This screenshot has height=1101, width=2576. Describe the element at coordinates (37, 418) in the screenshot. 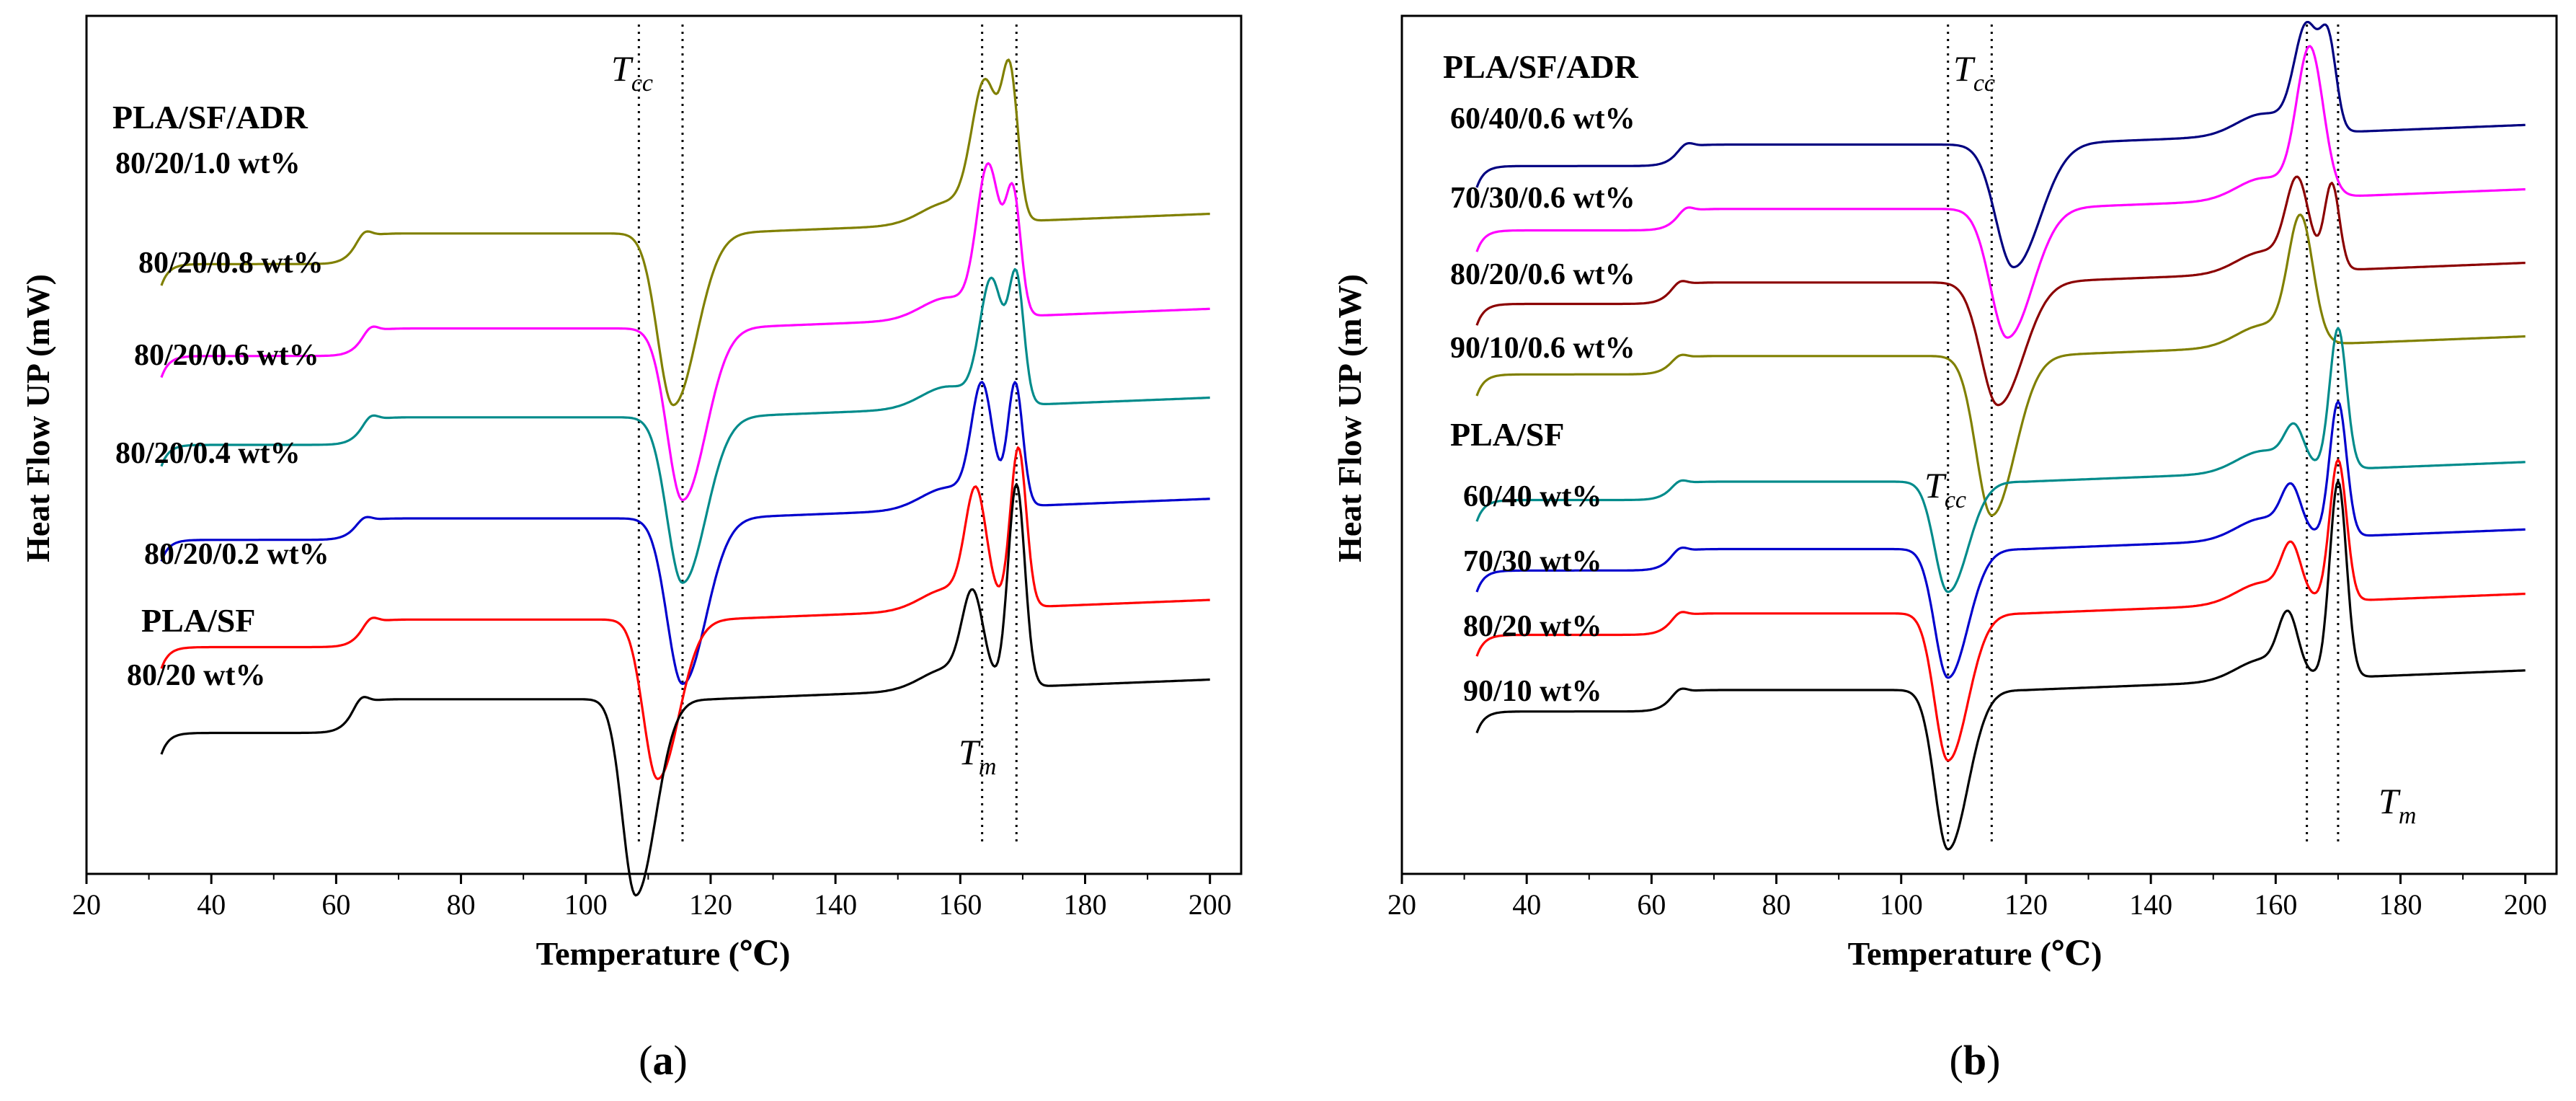

I see `panel-a-y-axis-title: Heat Flow UP (mW)` at that location.